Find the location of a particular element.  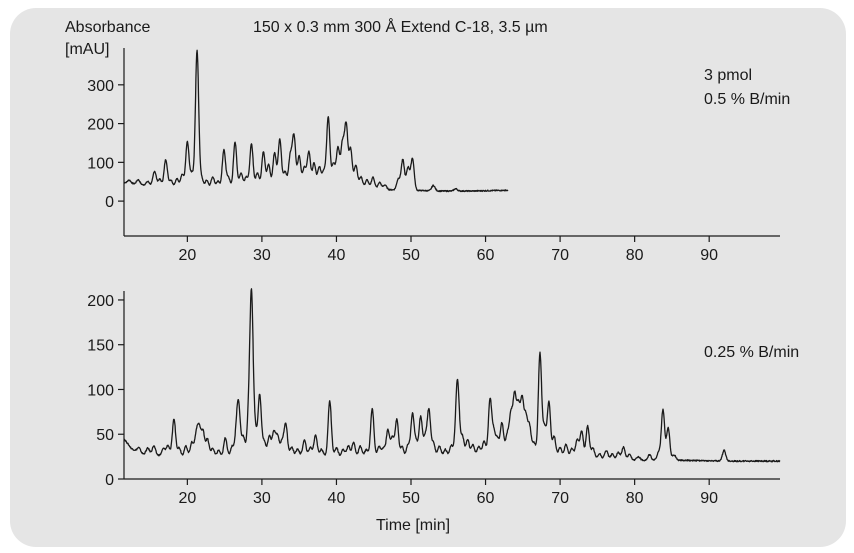

top-x-tick-label: 50 is located at coordinates (411, 255).